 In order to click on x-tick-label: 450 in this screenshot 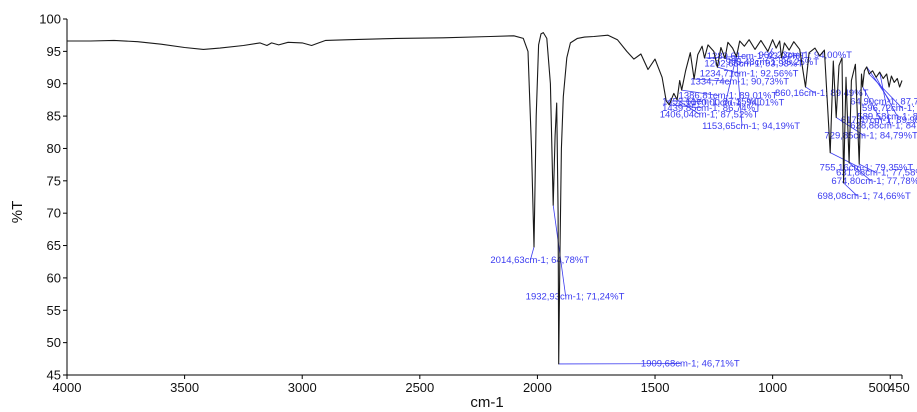, I will do `click(899, 387)`.